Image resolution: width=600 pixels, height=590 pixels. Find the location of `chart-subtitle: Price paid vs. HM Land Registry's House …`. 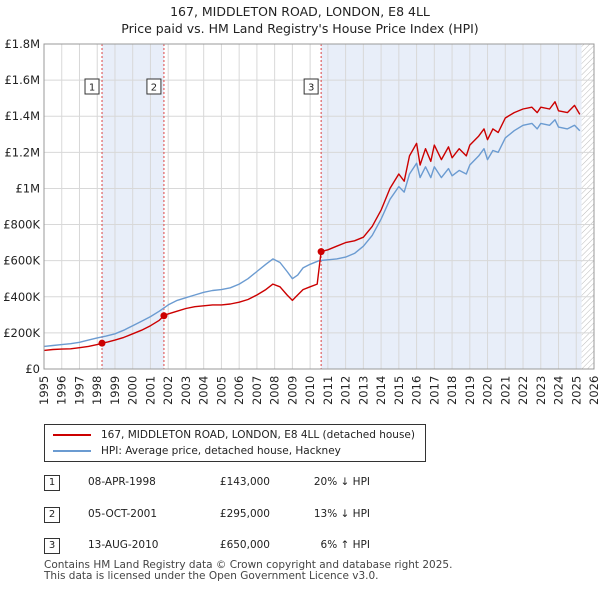

chart-subtitle: Price paid vs. HM Land Registry's House … is located at coordinates (300, 28).